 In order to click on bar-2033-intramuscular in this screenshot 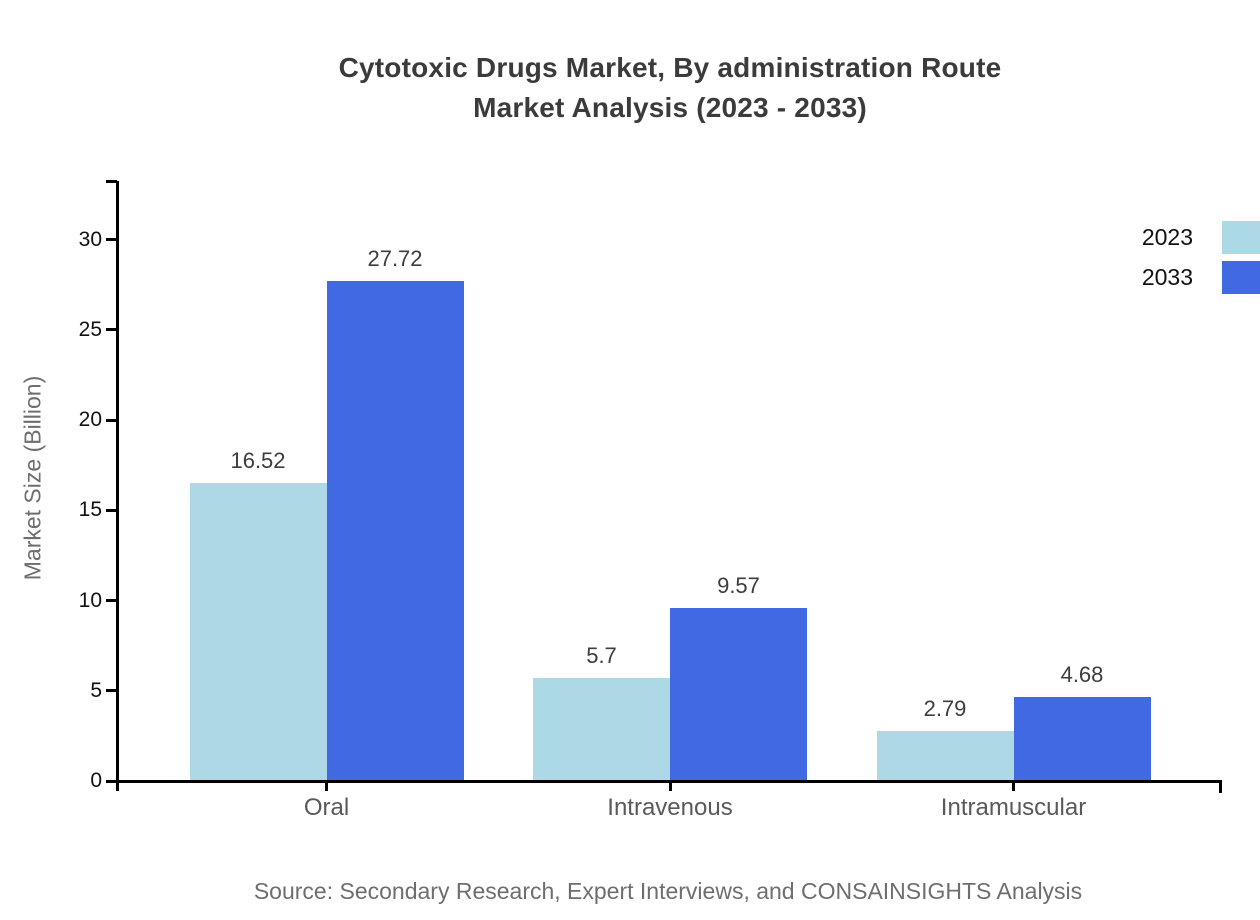, I will do `click(1082, 739)`.